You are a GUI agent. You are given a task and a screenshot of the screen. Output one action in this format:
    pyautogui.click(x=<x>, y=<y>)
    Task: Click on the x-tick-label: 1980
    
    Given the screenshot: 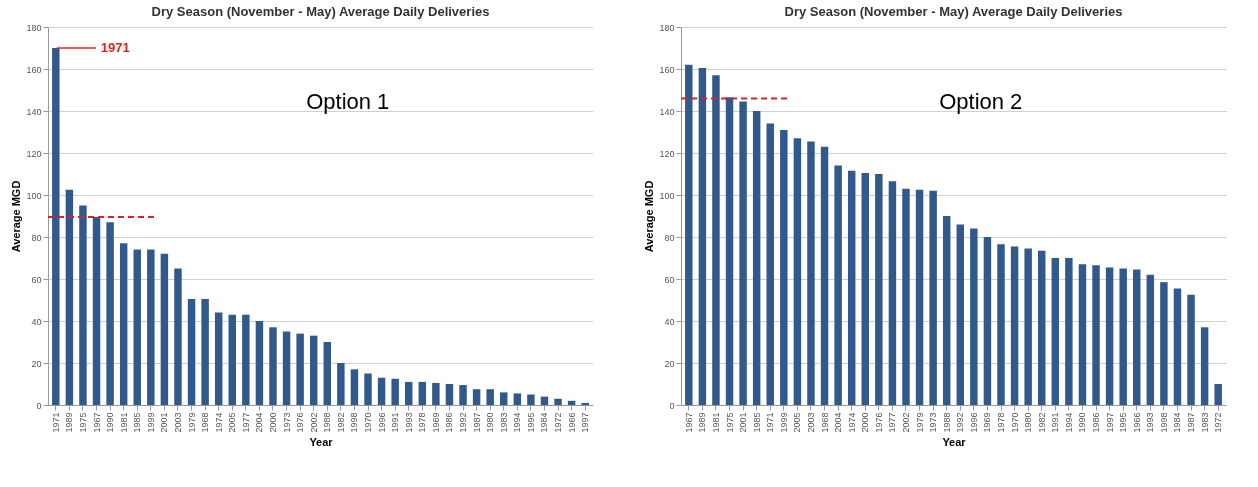 What is the action you would take?
    pyautogui.click(x=490, y=422)
    